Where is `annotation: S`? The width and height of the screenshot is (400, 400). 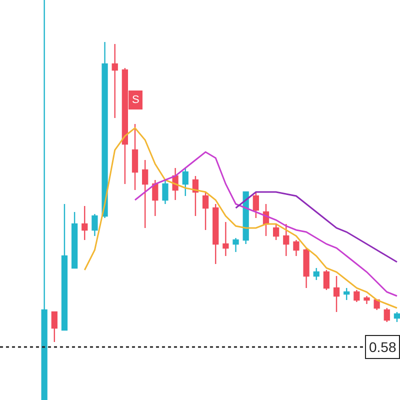 annotation: S is located at coordinates (136, 100).